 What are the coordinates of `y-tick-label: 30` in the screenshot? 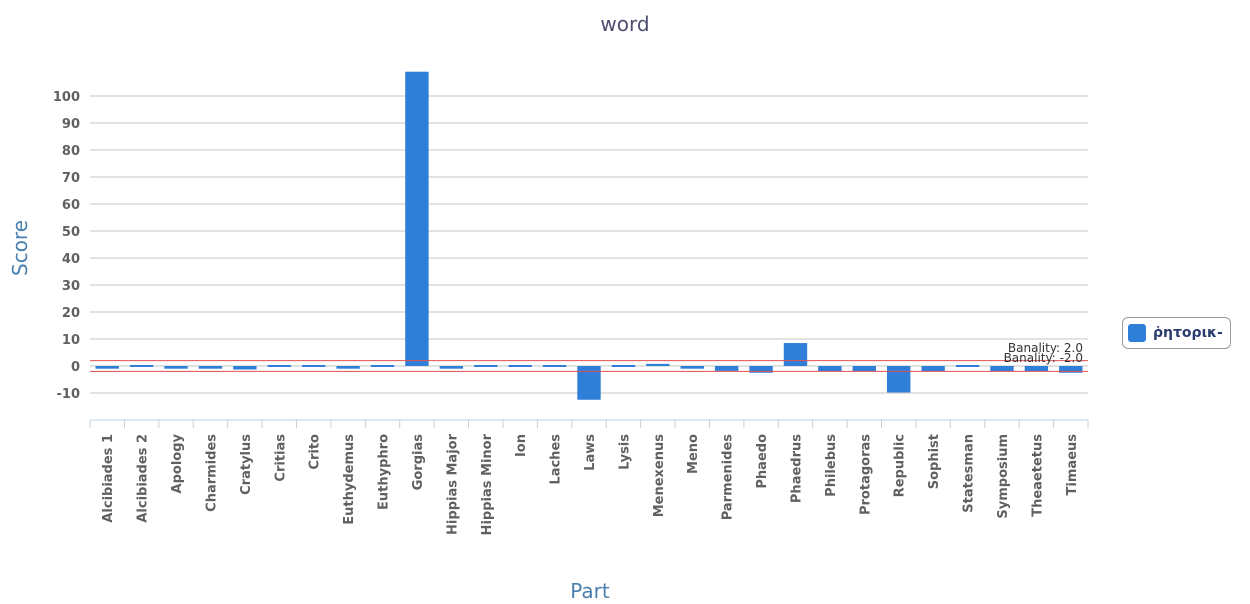 It's located at (71, 286).